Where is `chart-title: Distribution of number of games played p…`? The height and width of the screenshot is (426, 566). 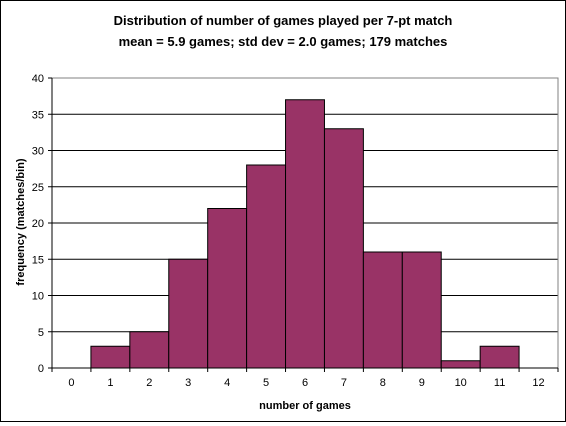
chart-title: Distribution of number of games played p… is located at coordinates (283, 20).